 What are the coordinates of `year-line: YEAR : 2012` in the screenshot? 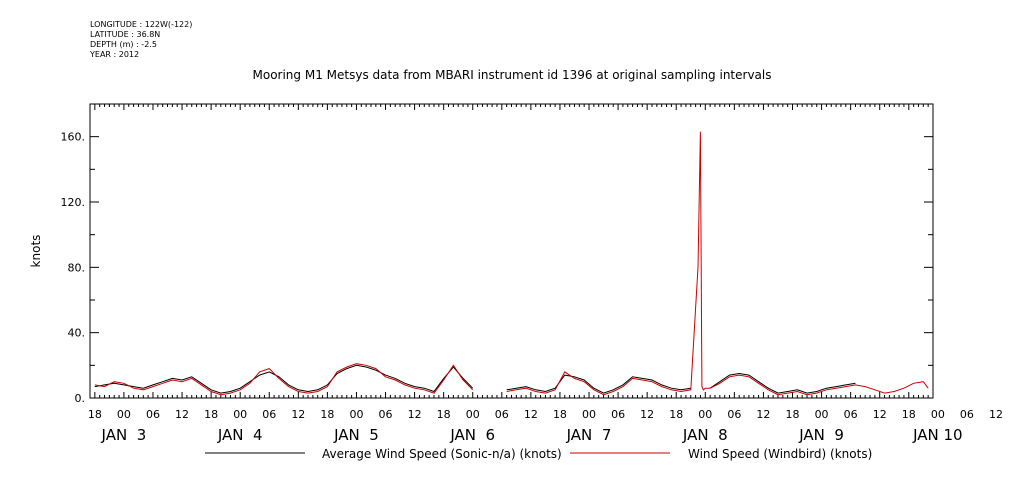 It's located at (115, 54).